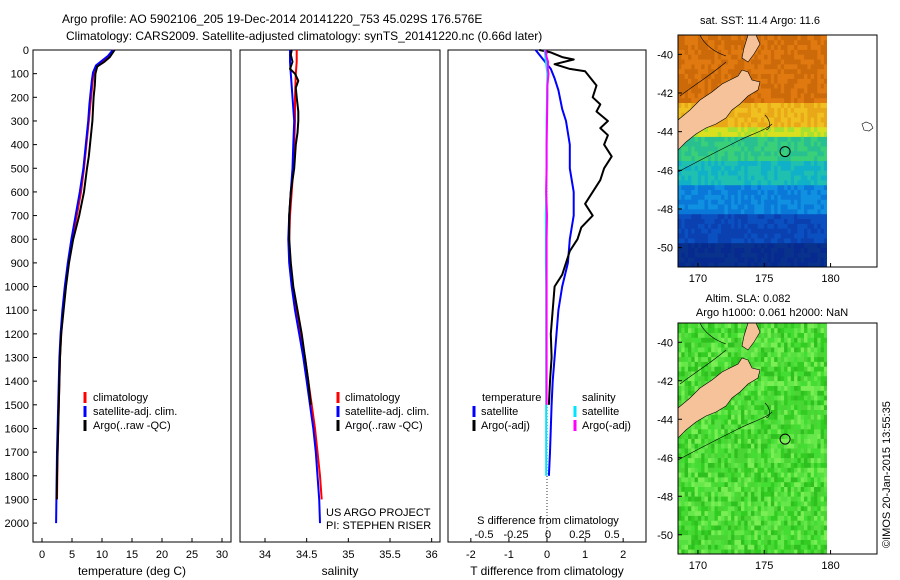 The image size is (900, 580). Describe the element at coordinates (133, 549) in the screenshot. I see `temperature-x-axis: 0 5 10 15 20 25 30` at that location.